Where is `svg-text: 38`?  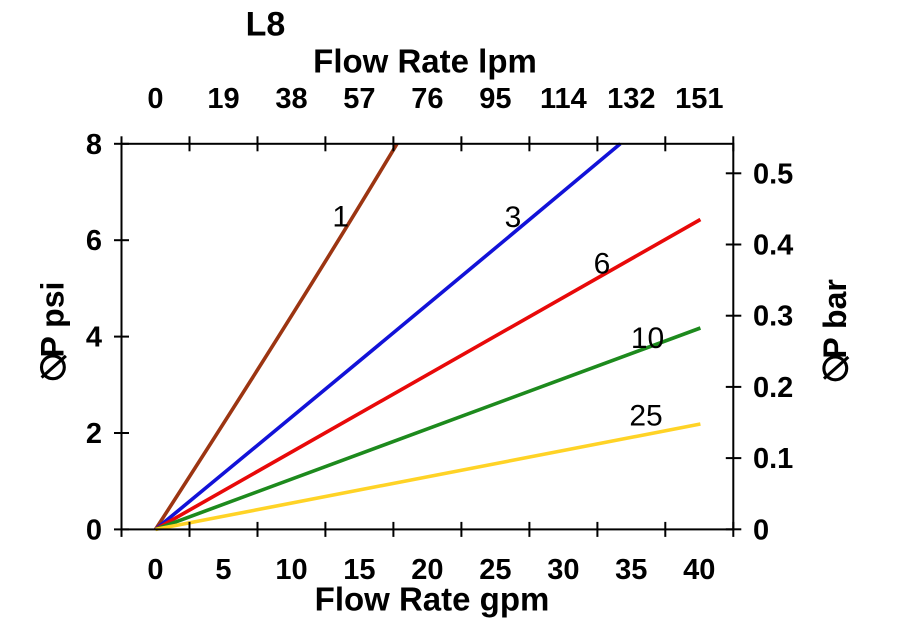 svg-text: 38 is located at coordinates (291, 99).